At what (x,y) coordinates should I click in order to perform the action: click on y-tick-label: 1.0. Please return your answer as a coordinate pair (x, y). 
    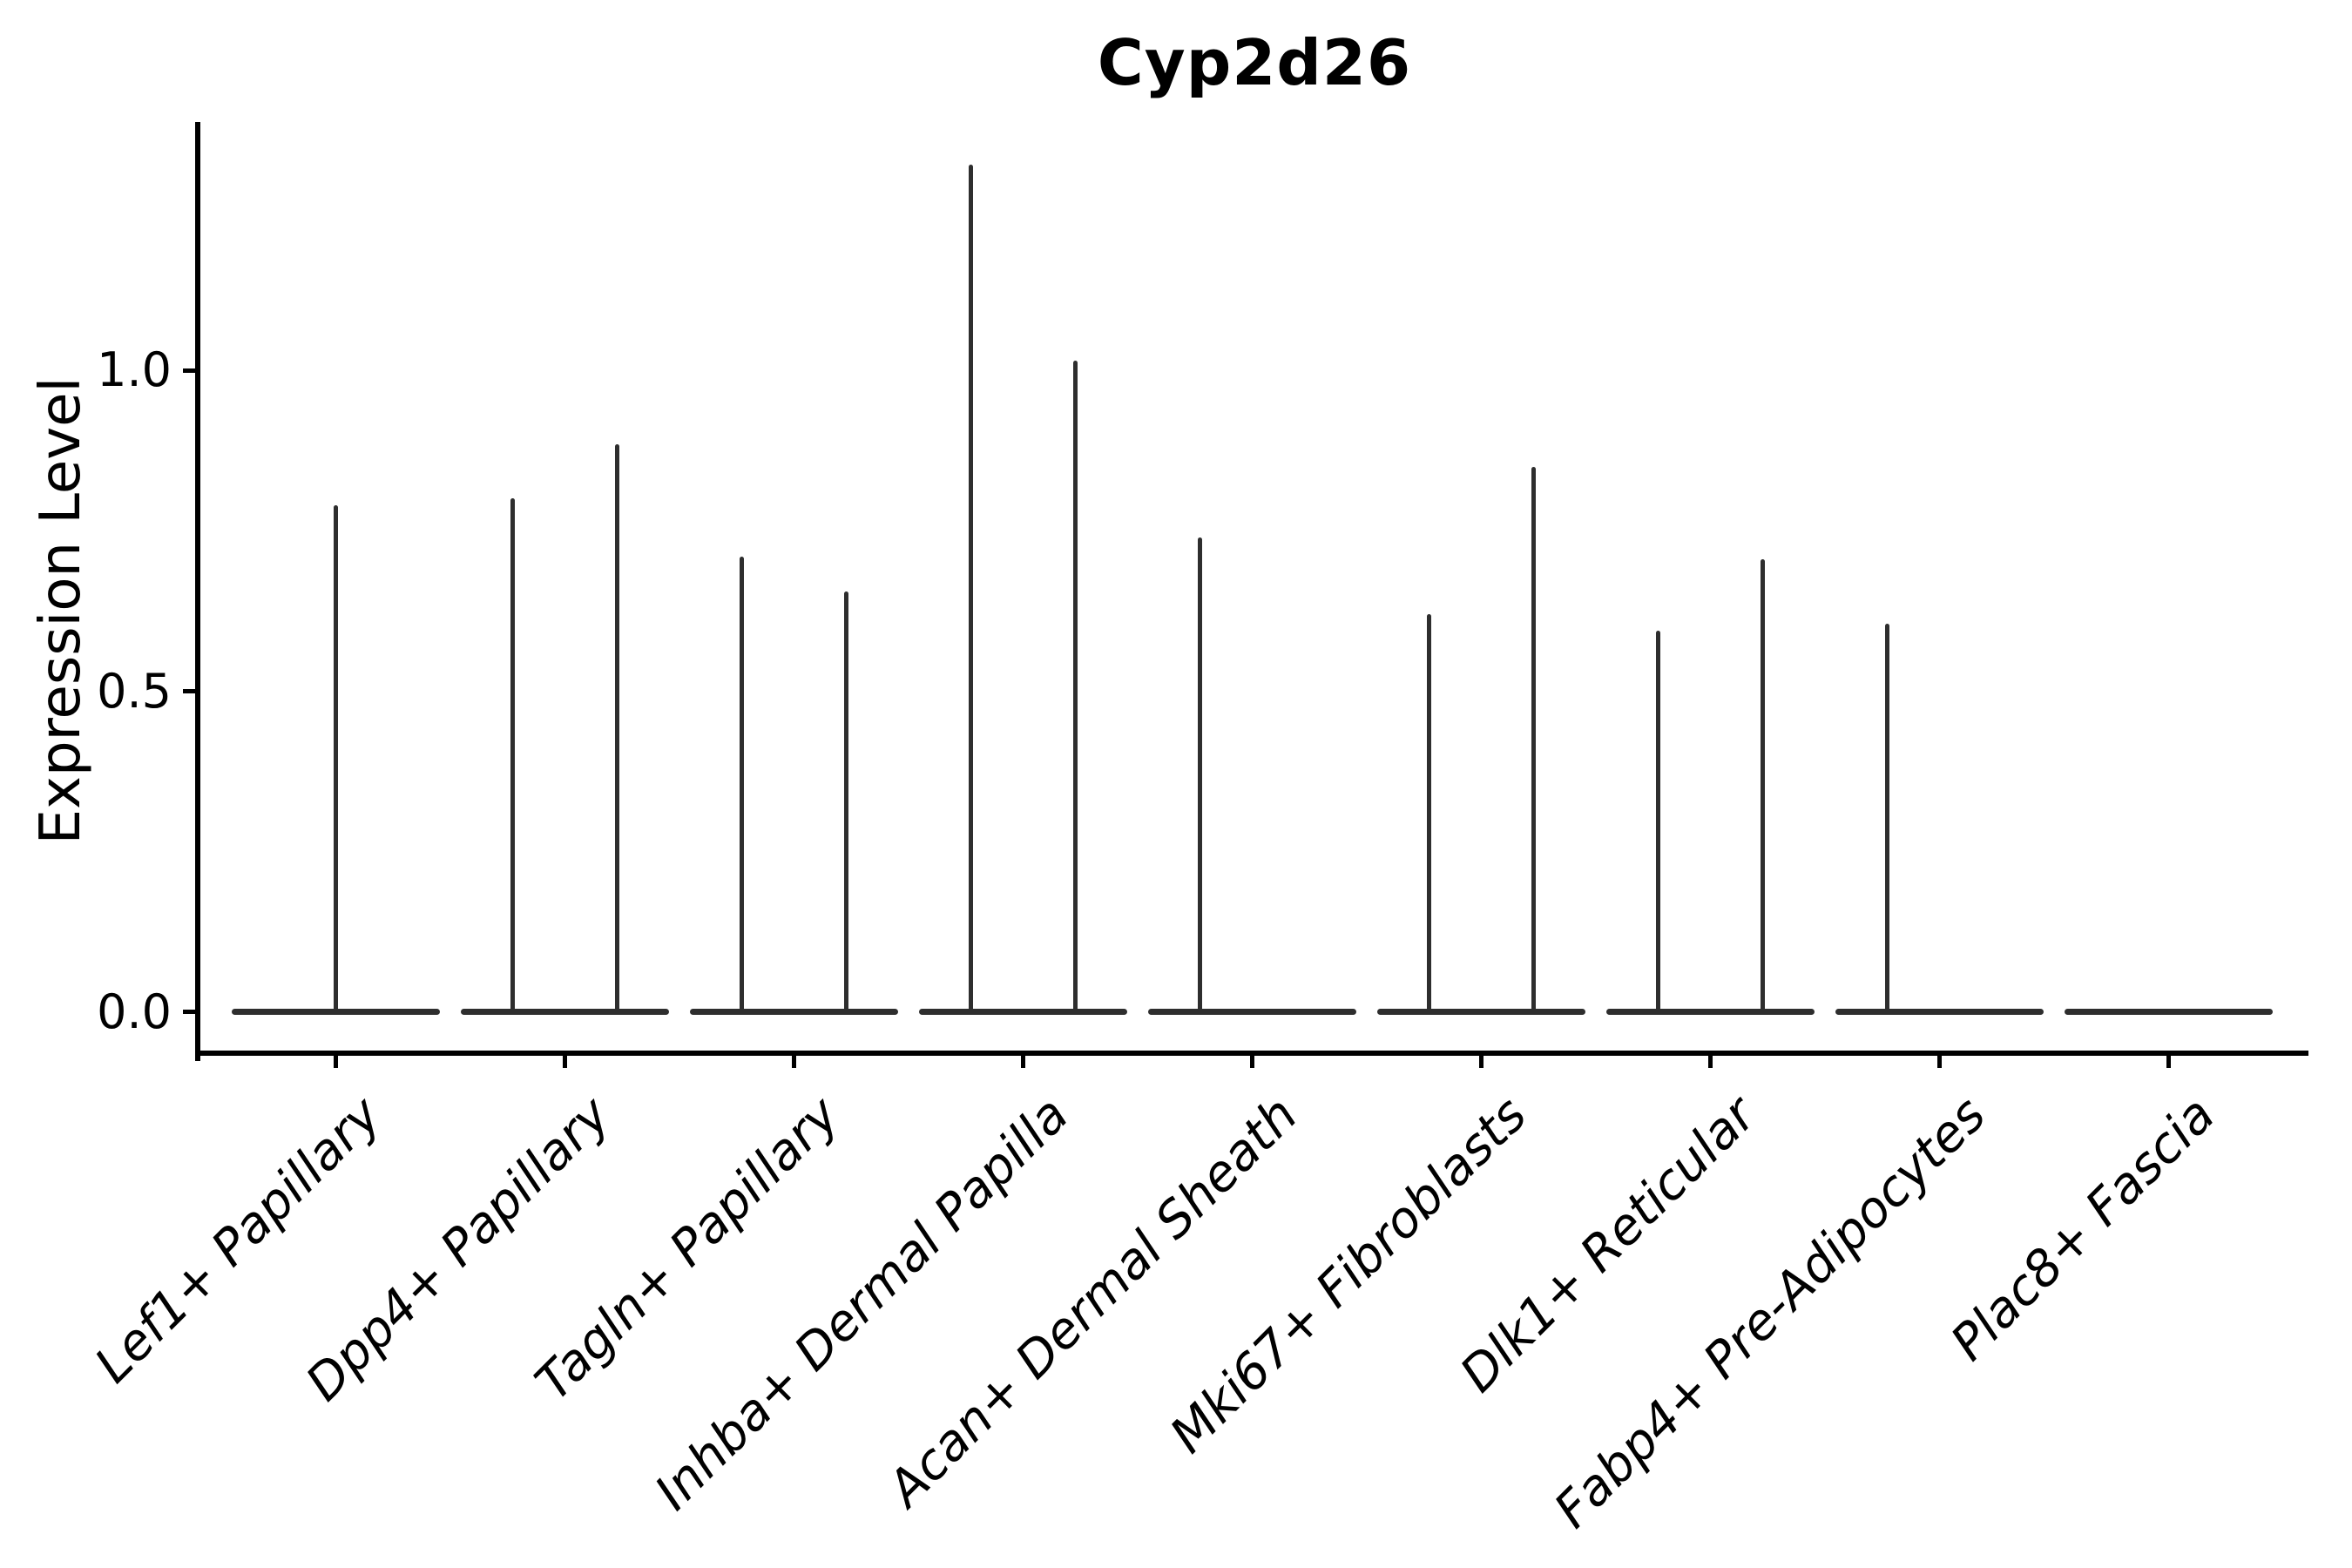
    Looking at the image, I should click on (134, 370).